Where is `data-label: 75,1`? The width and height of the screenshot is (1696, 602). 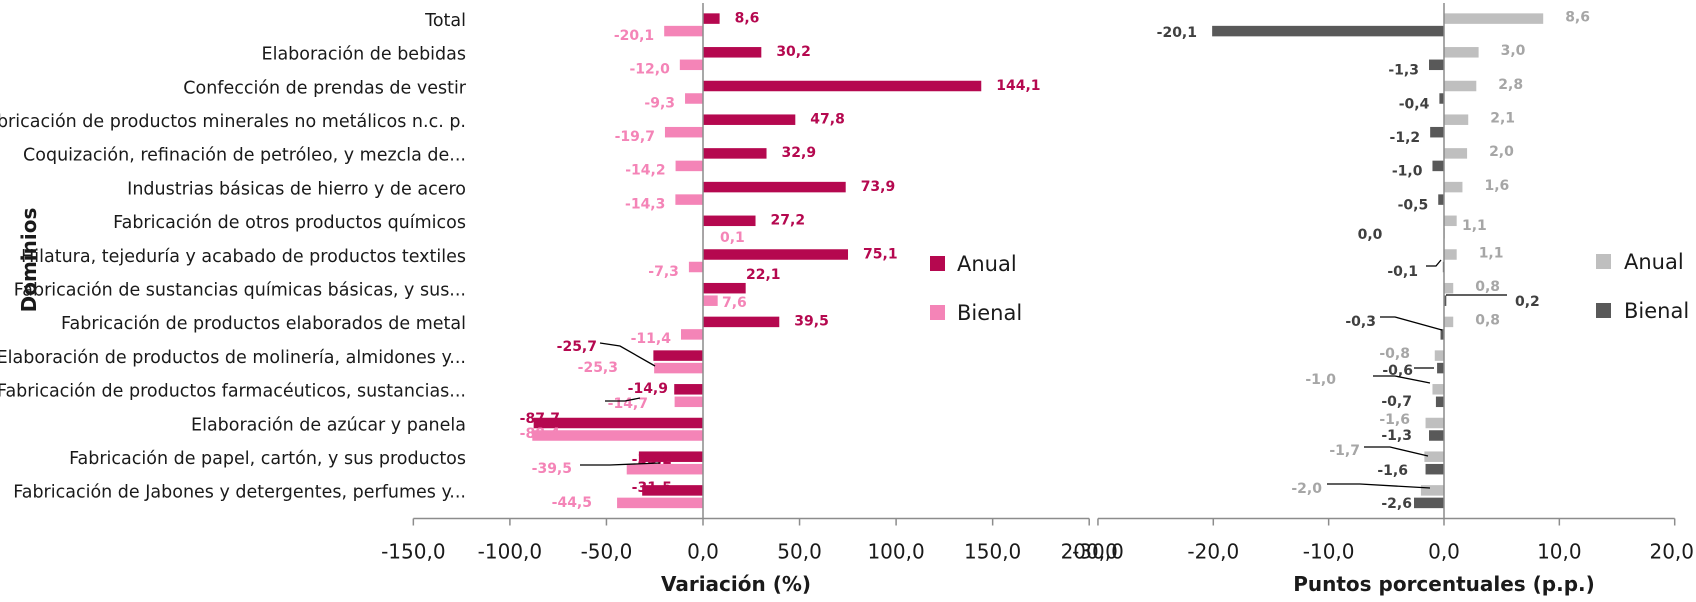
data-label: 75,1 is located at coordinates (880, 254).